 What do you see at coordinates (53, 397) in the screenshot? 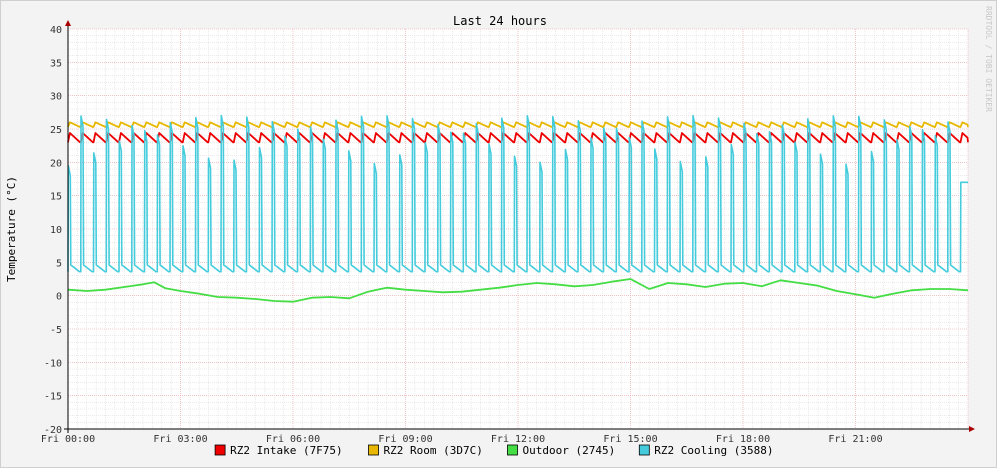
I see `y-tick-label: -15` at bounding box center [53, 397].